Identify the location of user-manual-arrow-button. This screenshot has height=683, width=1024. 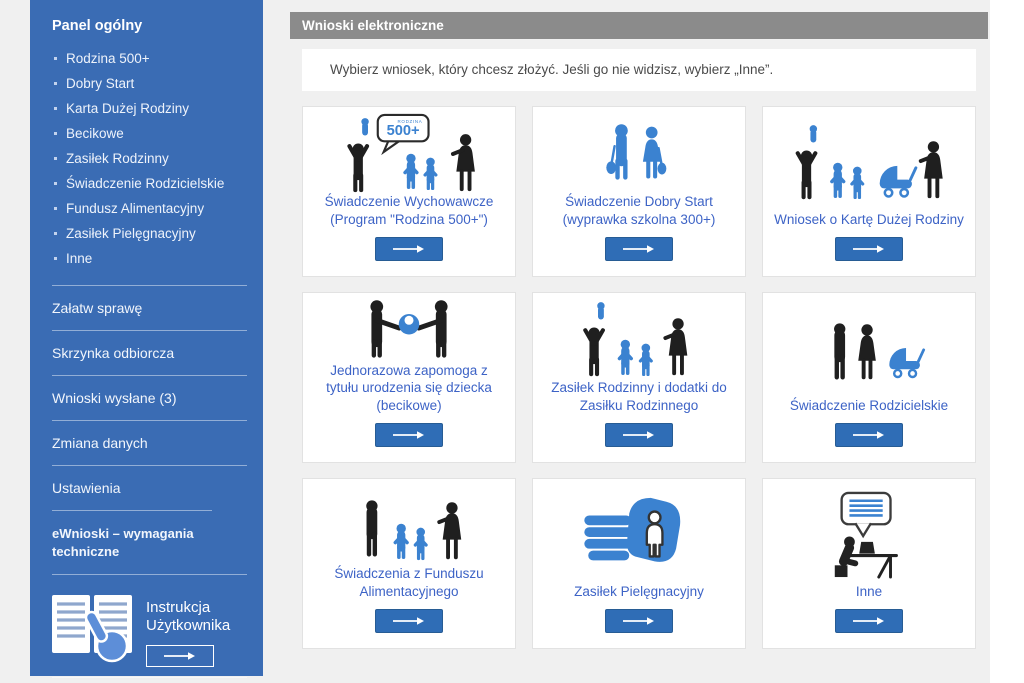
(180, 656).